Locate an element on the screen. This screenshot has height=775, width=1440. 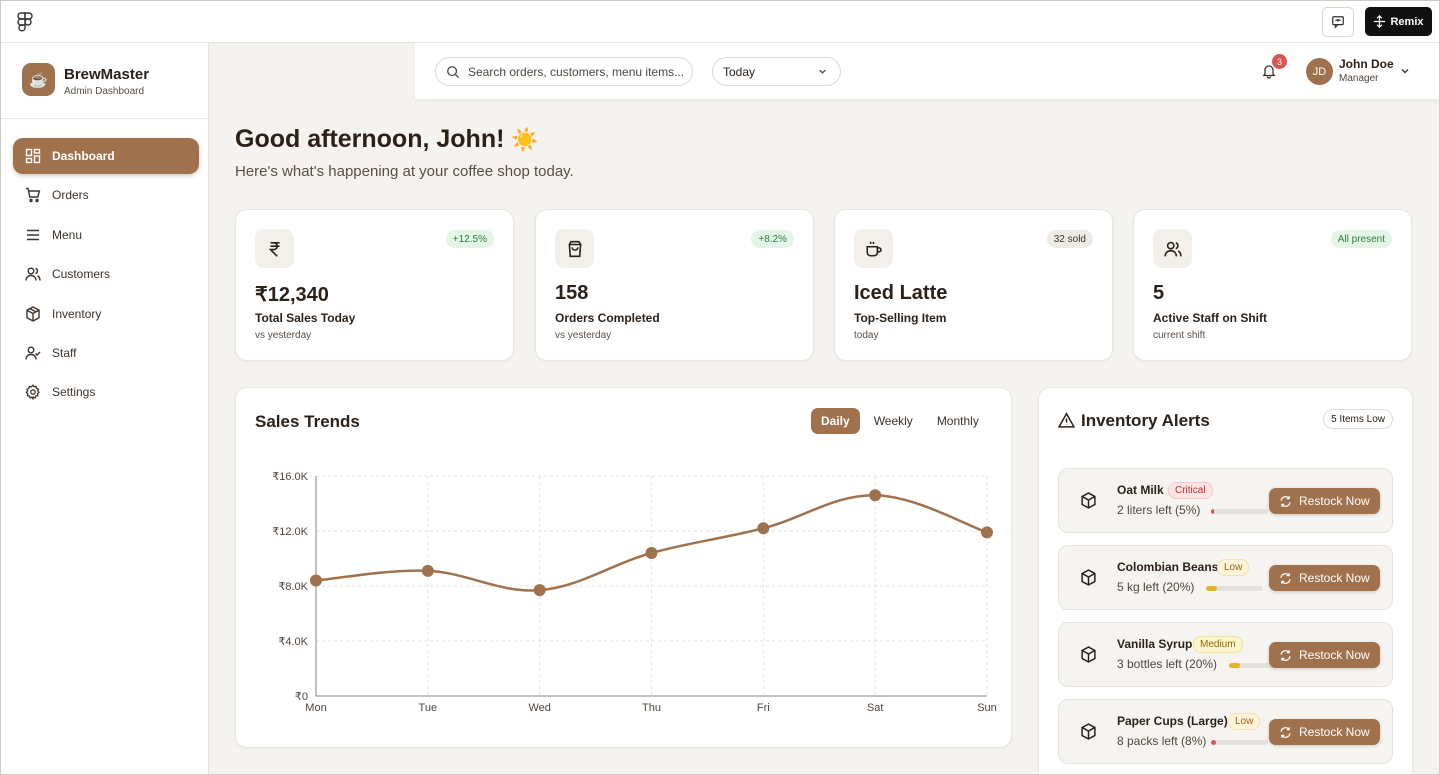
stat-subtext: today is located at coordinates (866, 335).